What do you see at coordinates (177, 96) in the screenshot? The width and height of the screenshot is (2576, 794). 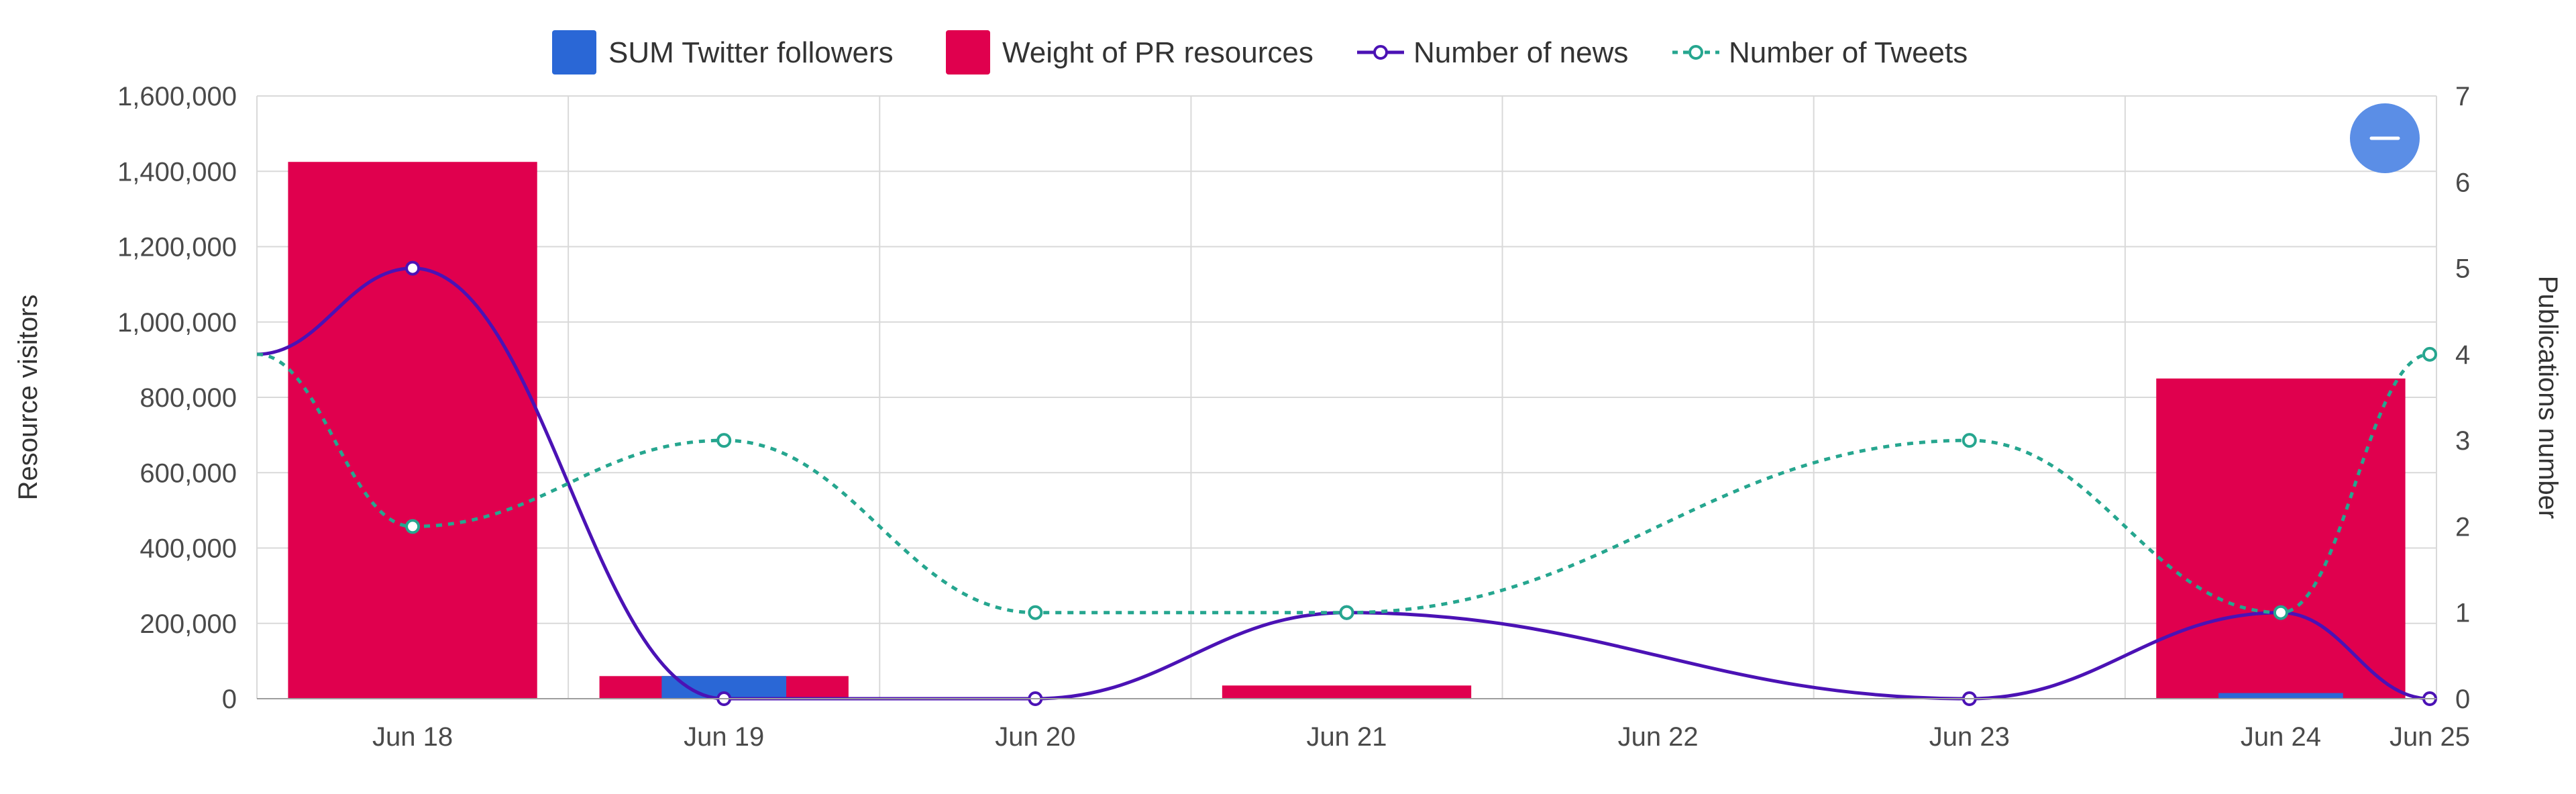 I see `y-tick-label: 1,600,000` at bounding box center [177, 96].